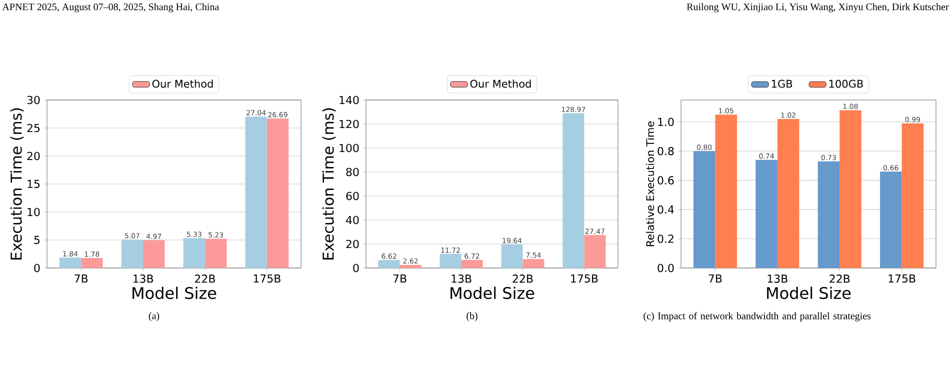  Describe the element at coordinates (33, 100) in the screenshot. I see `y-tick-label: 30` at that location.